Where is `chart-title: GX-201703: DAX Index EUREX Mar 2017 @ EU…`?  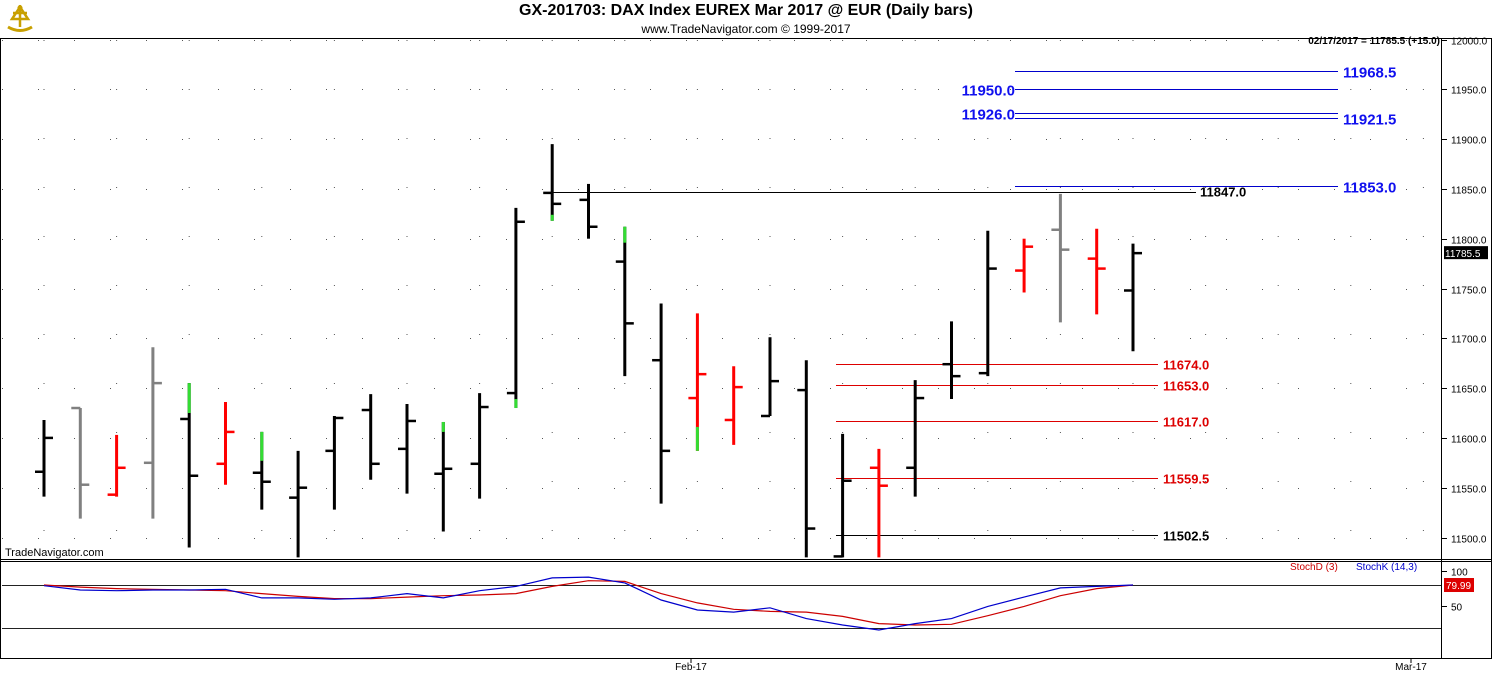 chart-title: GX-201703: DAX Index EUREX Mar 2017 @ EU… is located at coordinates (746, 10).